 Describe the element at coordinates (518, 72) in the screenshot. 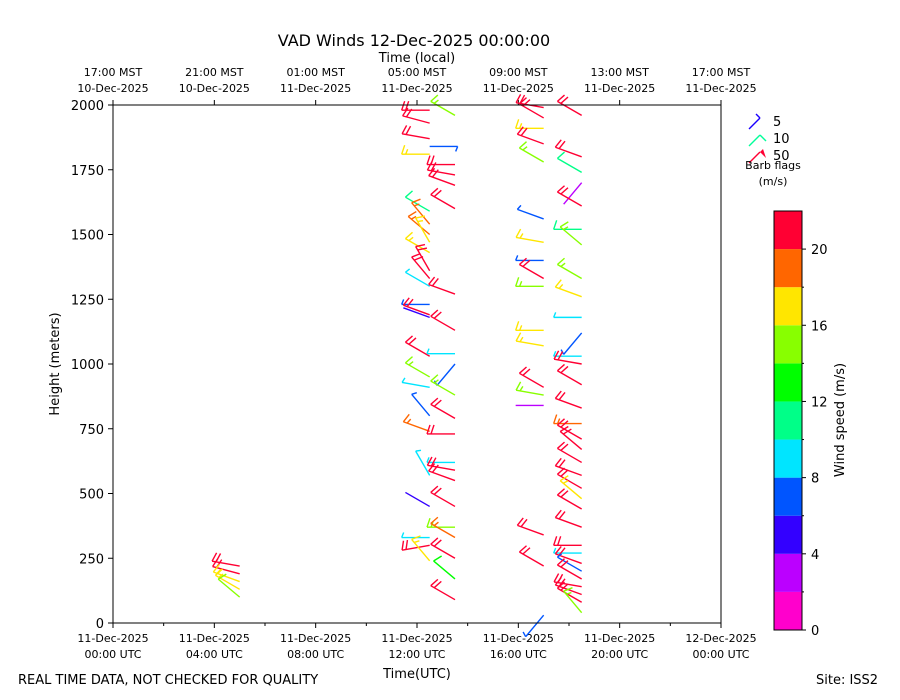

I see `top-tick-time: 09:00 MST` at that location.